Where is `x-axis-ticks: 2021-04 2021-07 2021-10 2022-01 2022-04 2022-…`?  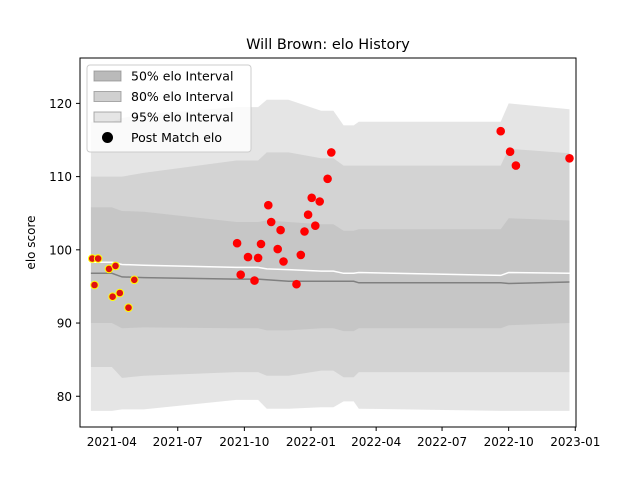 x-axis-ticks: 2021-04 2021-07 2021-10 2022-01 2022-04 2022-… is located at coordinates (343, 438).